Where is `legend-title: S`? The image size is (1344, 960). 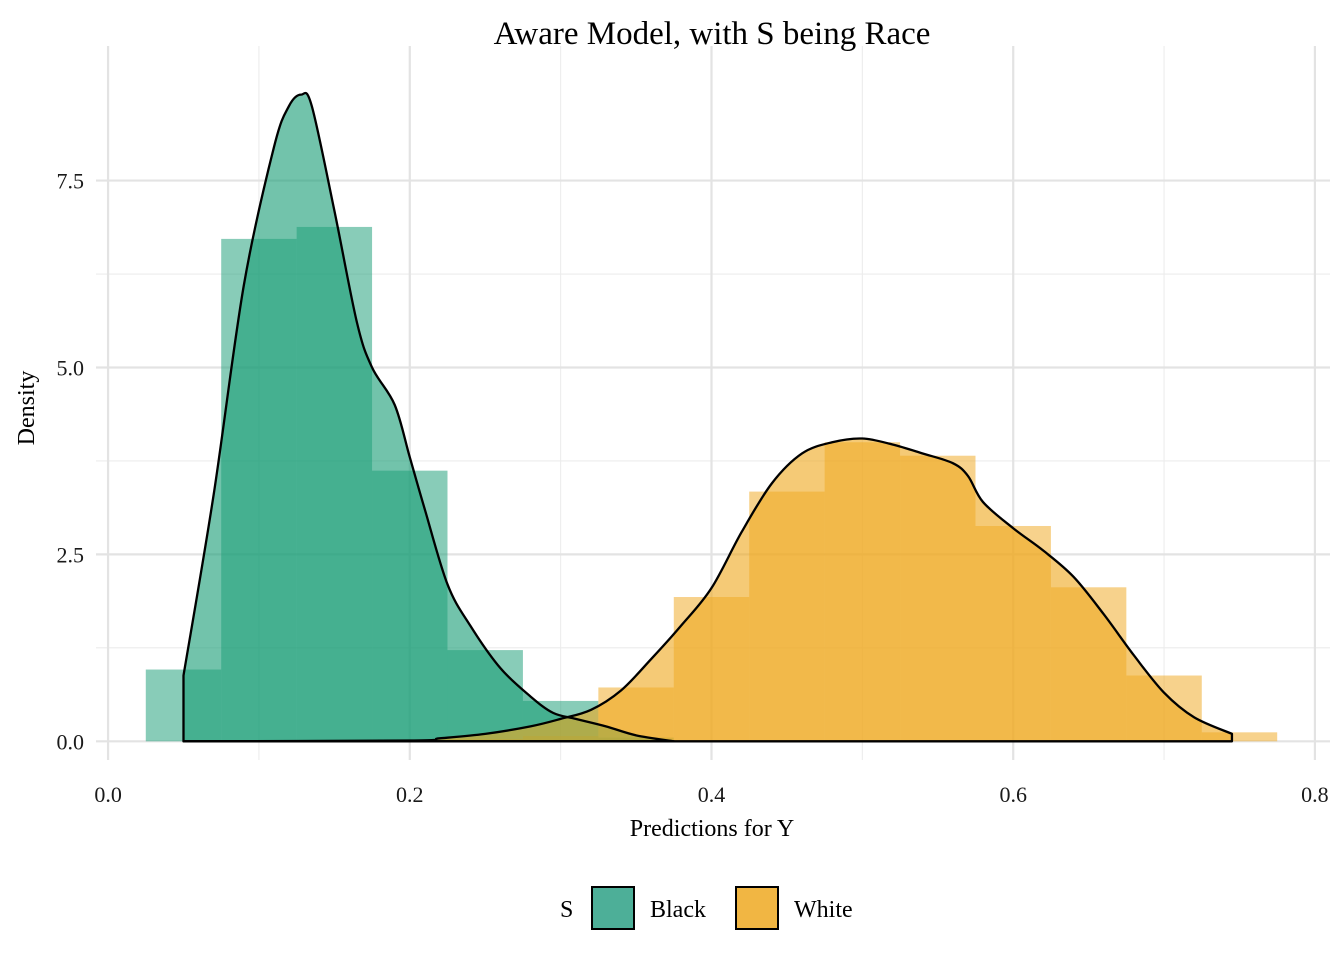 legend-title: S is located at coordinates (566, 910).